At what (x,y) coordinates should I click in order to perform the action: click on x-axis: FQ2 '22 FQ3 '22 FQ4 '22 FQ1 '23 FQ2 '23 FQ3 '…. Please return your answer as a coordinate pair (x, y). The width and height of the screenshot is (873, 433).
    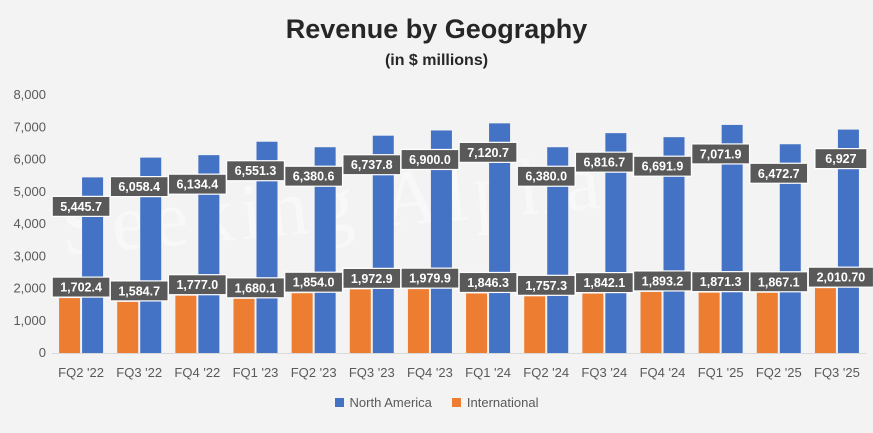
    Looking at the image, I should click on (459, 366).